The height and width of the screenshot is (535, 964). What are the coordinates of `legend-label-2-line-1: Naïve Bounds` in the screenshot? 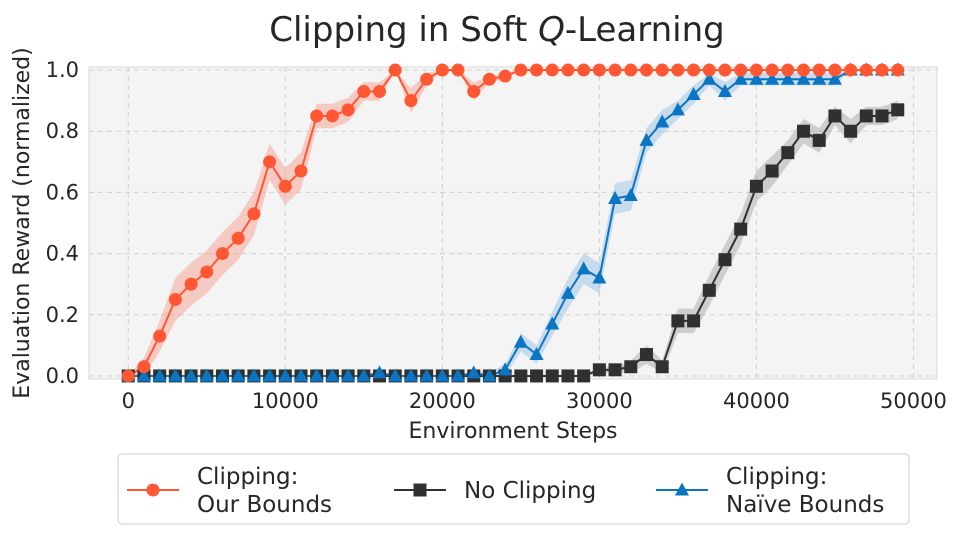 It's located at (805, 505).